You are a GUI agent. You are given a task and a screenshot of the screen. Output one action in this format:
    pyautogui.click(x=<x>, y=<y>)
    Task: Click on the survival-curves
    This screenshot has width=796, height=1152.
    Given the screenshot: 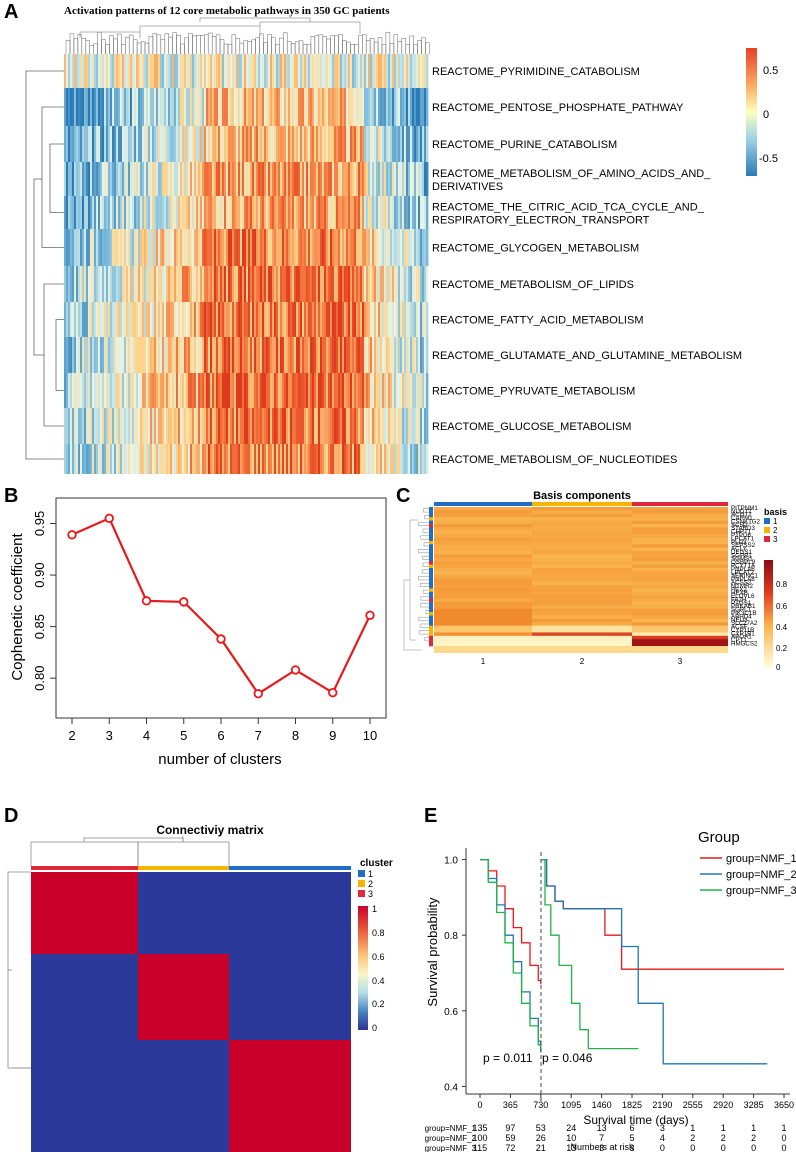 What is the action you would take?
    pyautogui.click(x=632, y=961)
    